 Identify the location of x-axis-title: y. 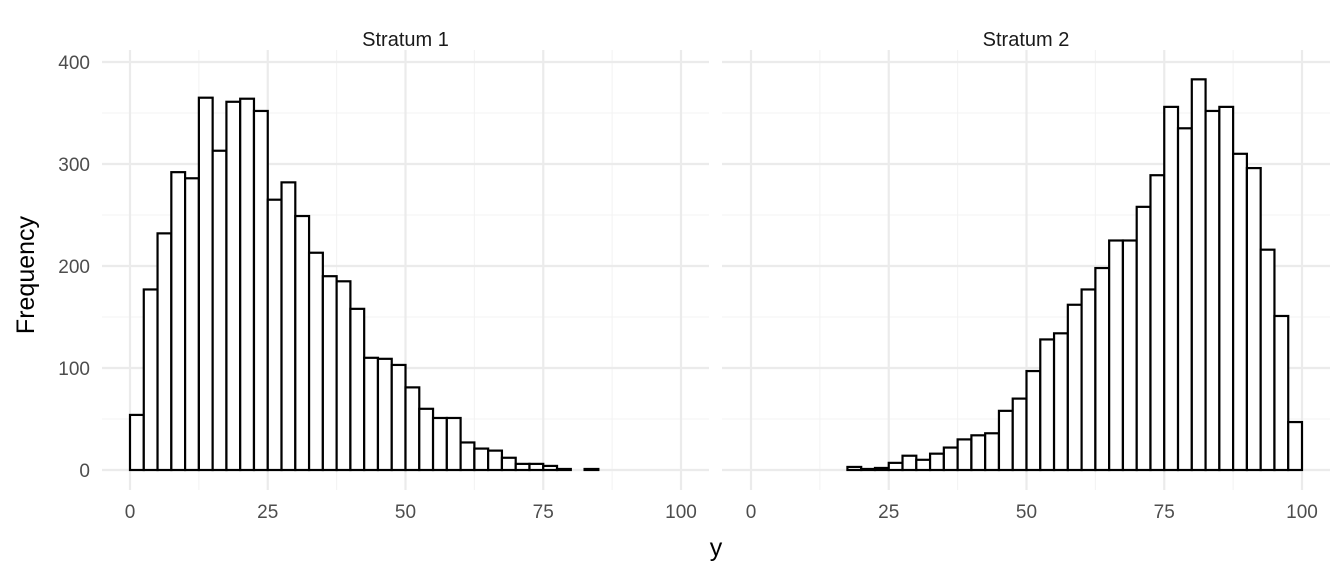
(716, 548).